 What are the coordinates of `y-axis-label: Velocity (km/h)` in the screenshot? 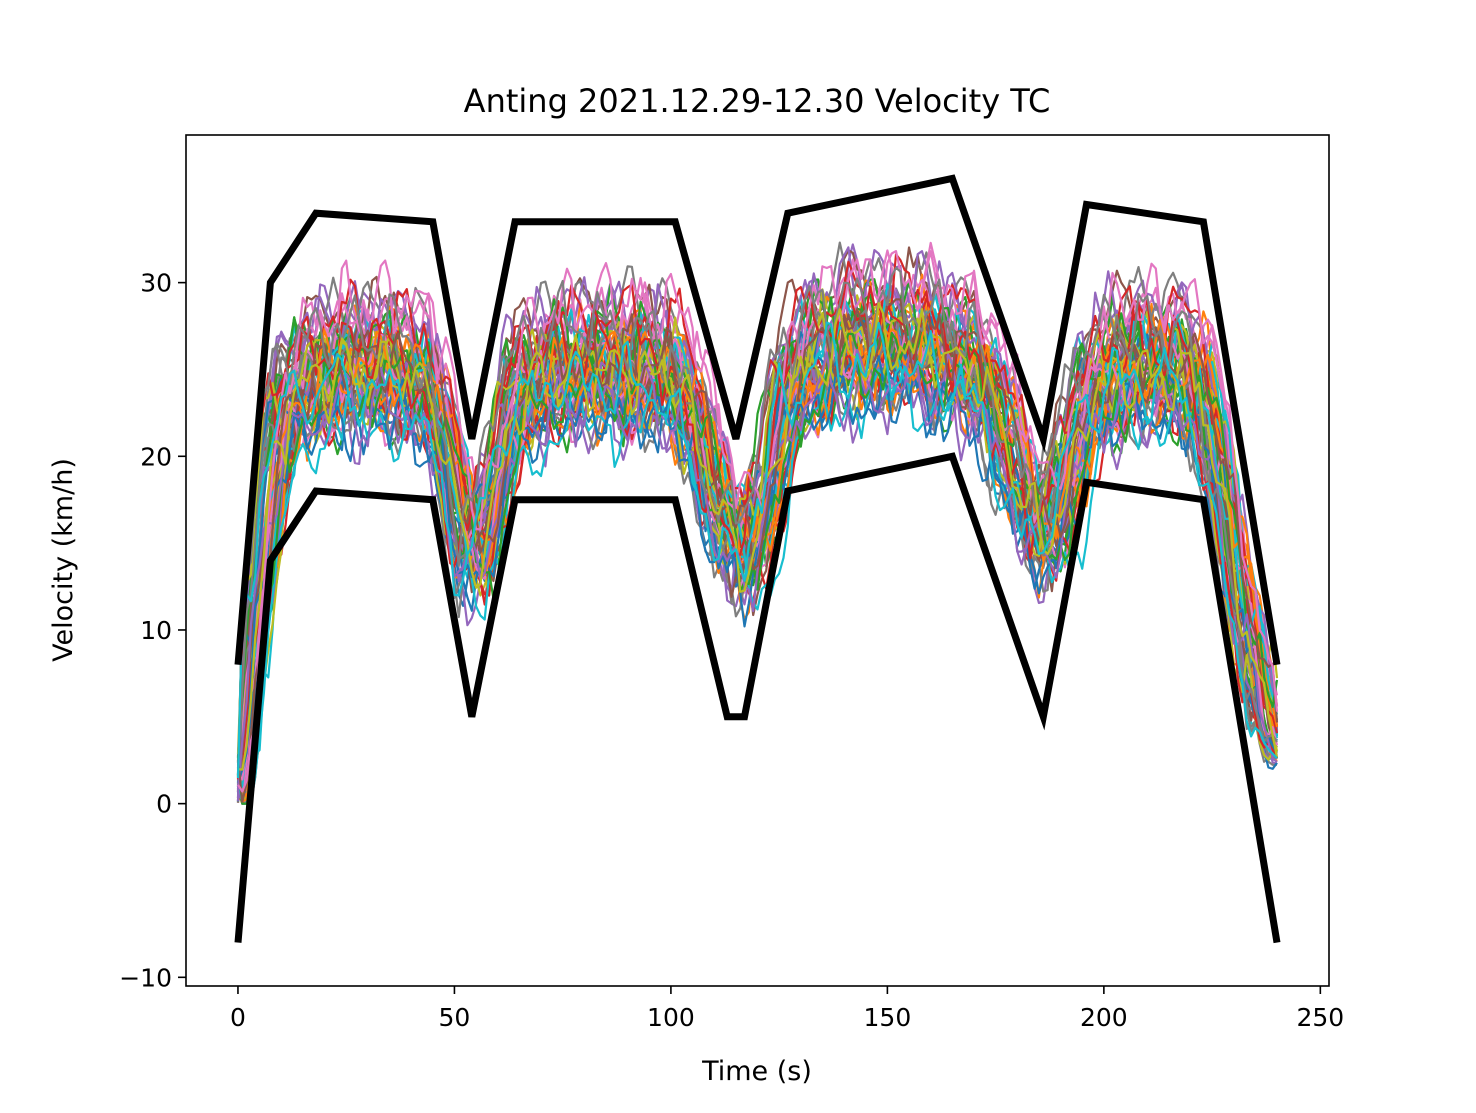 It's located at (63, 560).